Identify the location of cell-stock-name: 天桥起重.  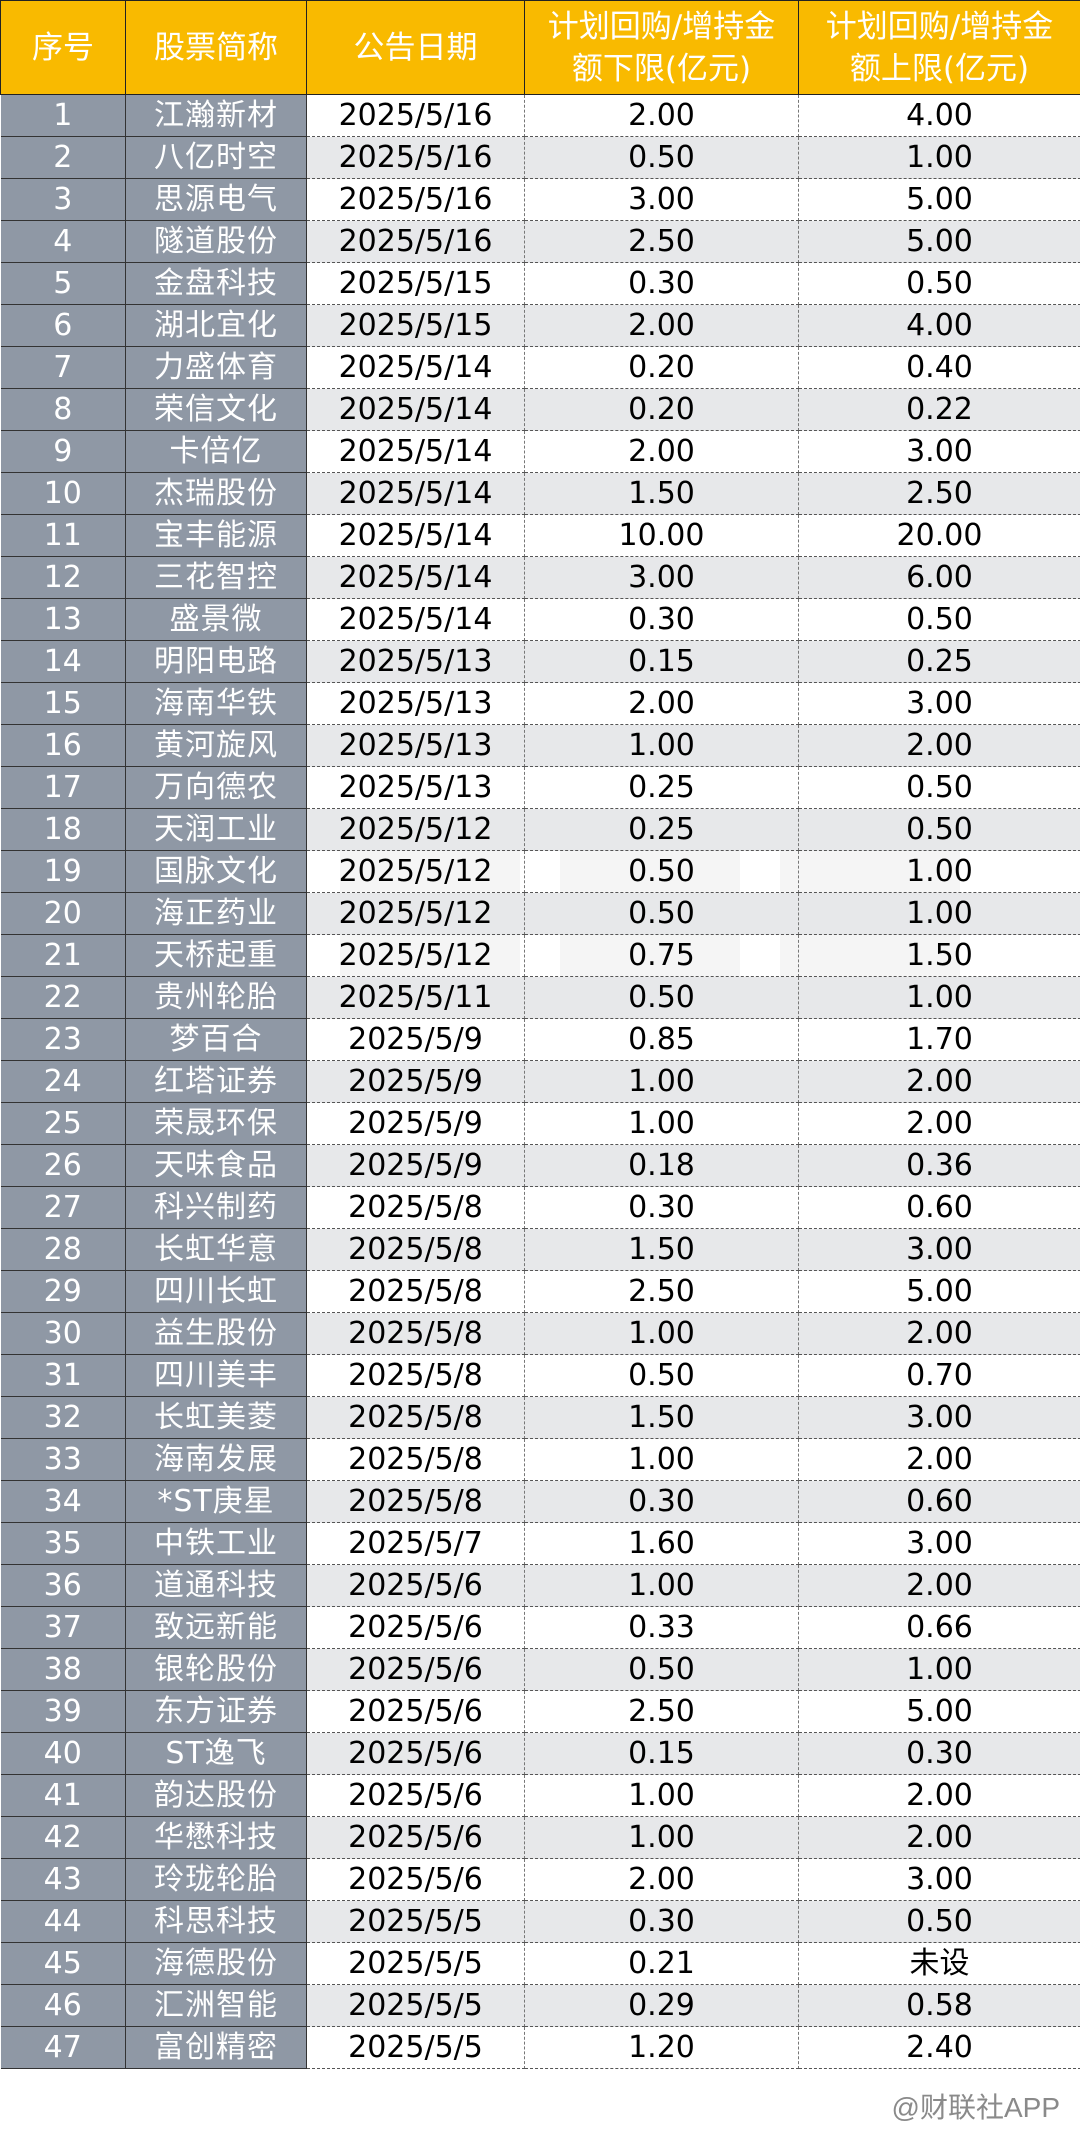
(216, 955).